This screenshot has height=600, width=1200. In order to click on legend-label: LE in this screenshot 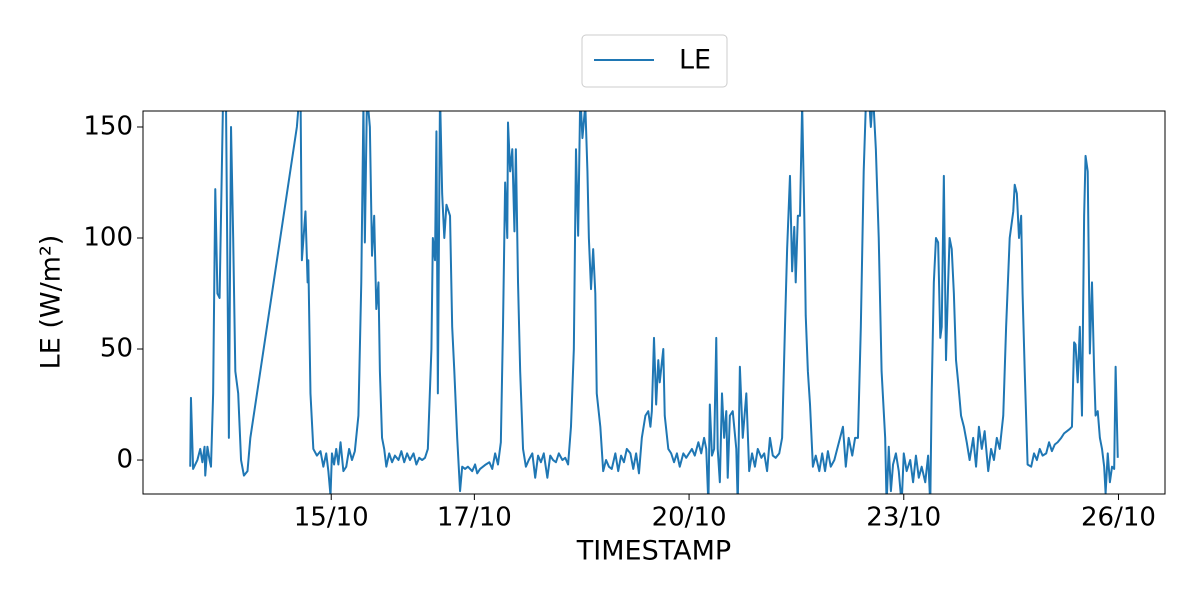, I will do `click(695, 60)`.